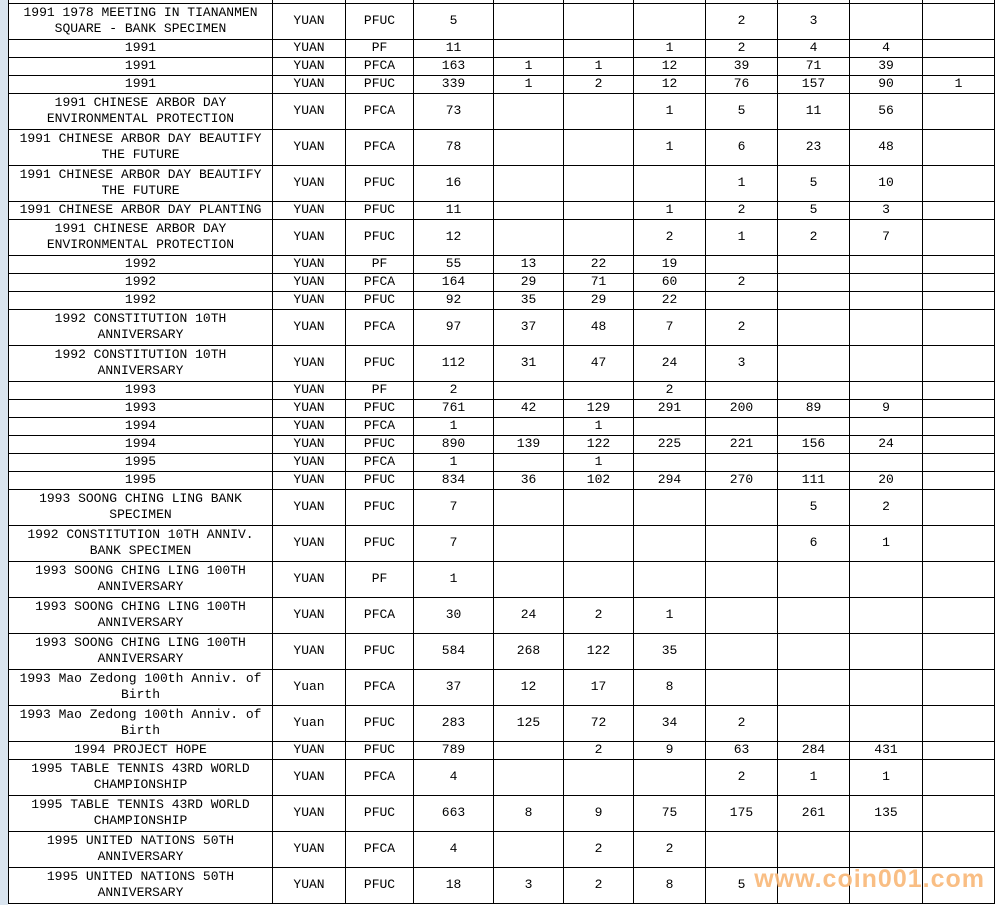  What do you see at coordinates (501, 282) in the screenshot?
I see `table-row: 1992 YUAN PFCA 164 29 71 60 2` at bounding box center [501, 282].